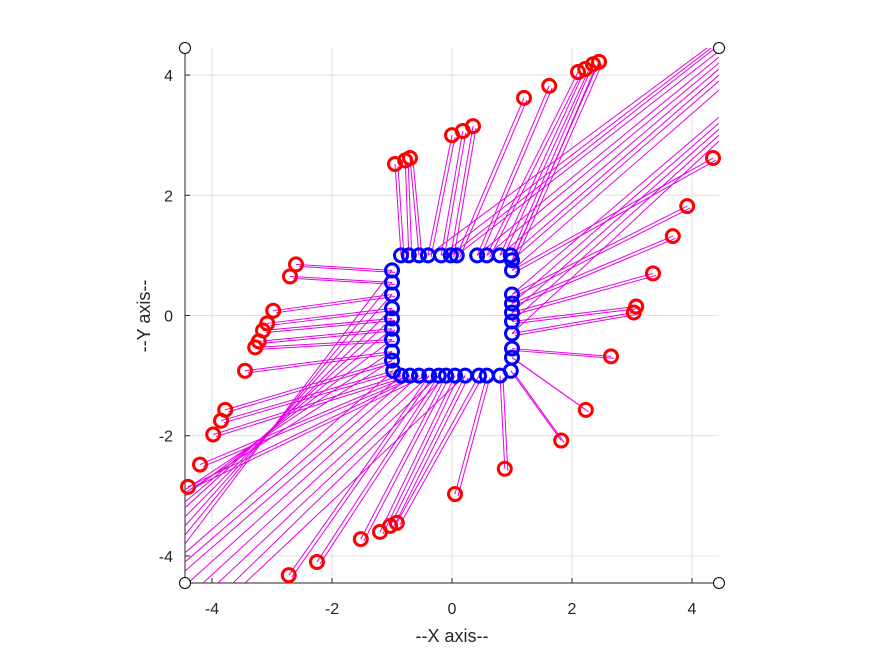 The height and width of the screenshot is (655, 873). I want to click on x-tick-label: -2, so click(332, 609).